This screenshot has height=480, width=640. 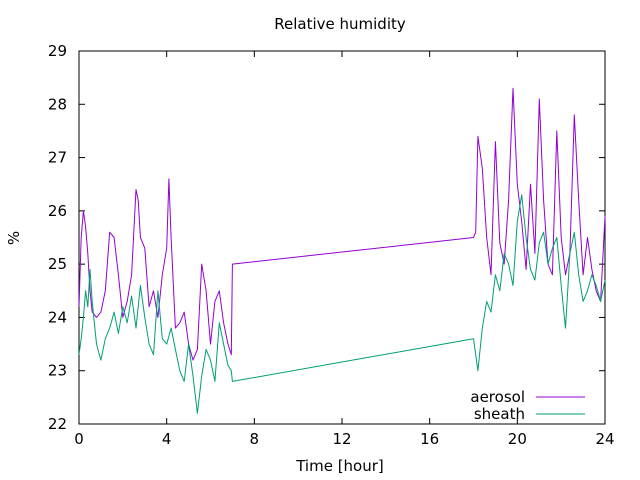 What do you see at coordinates (57, 264) in the screenshot?
I see `y-tick-label: 25` at bounding box center [57, 264].